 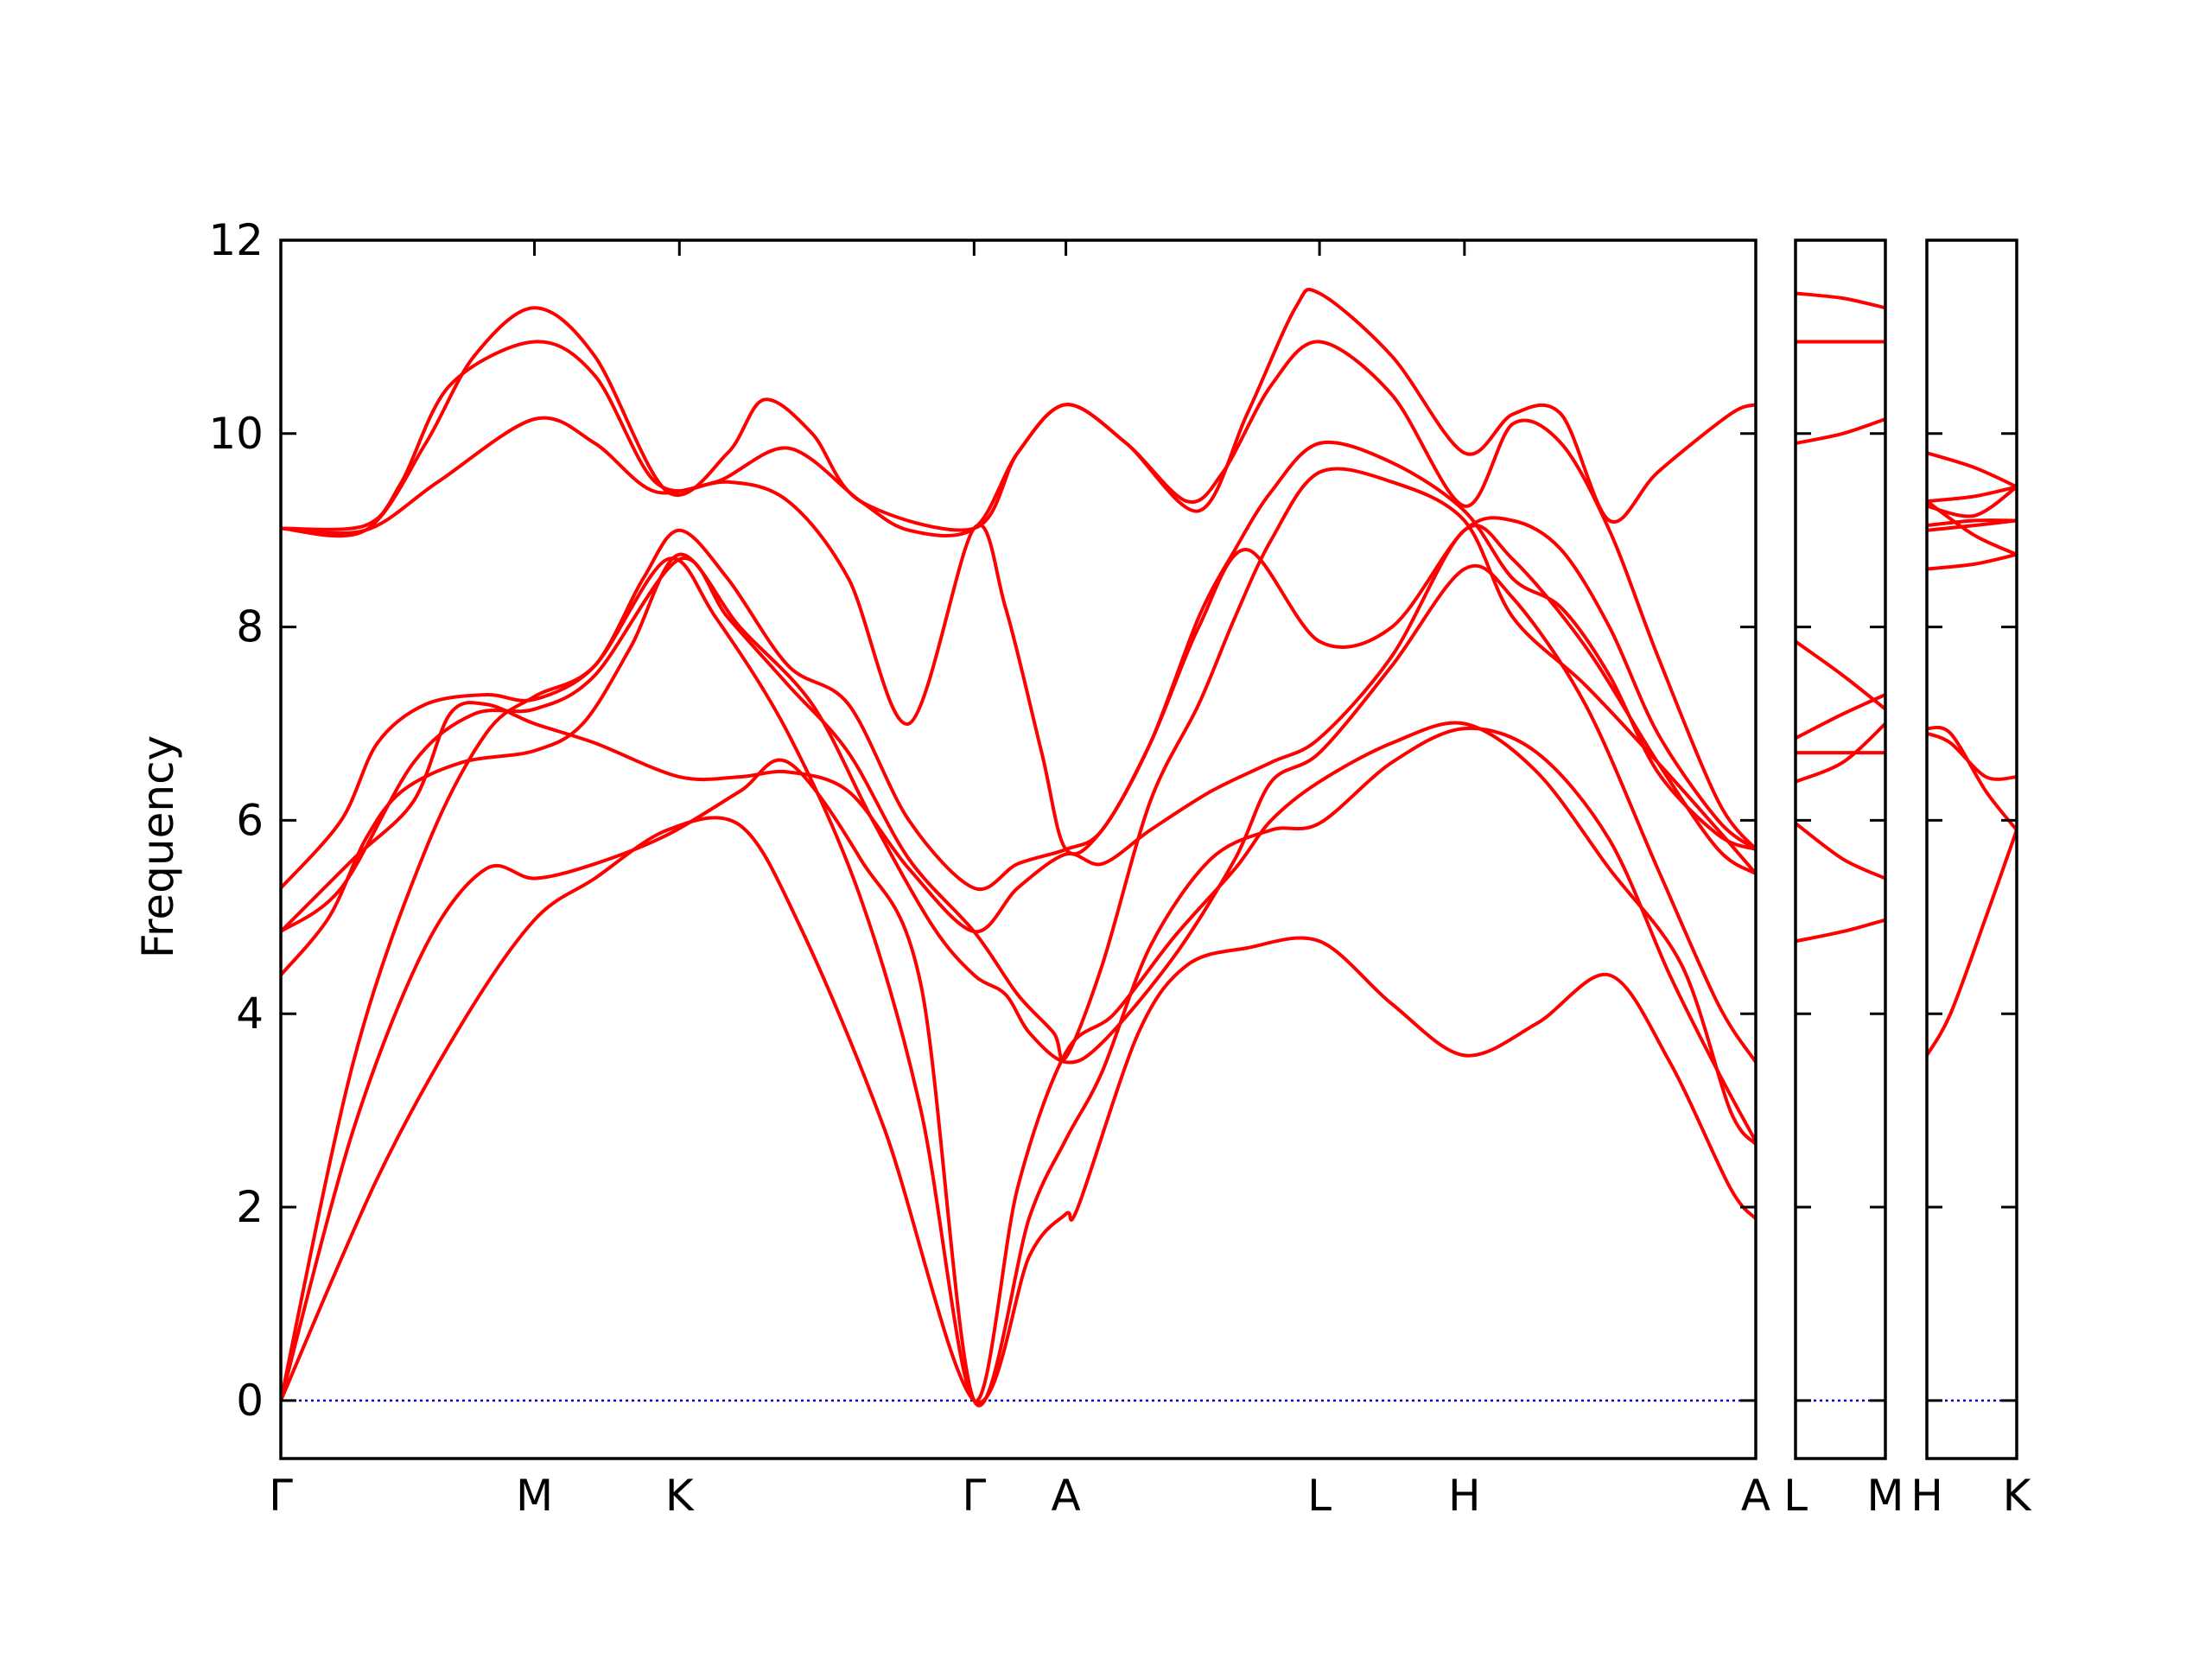 I want to click on y-tick-label: 10, so click(x=236, y=434).